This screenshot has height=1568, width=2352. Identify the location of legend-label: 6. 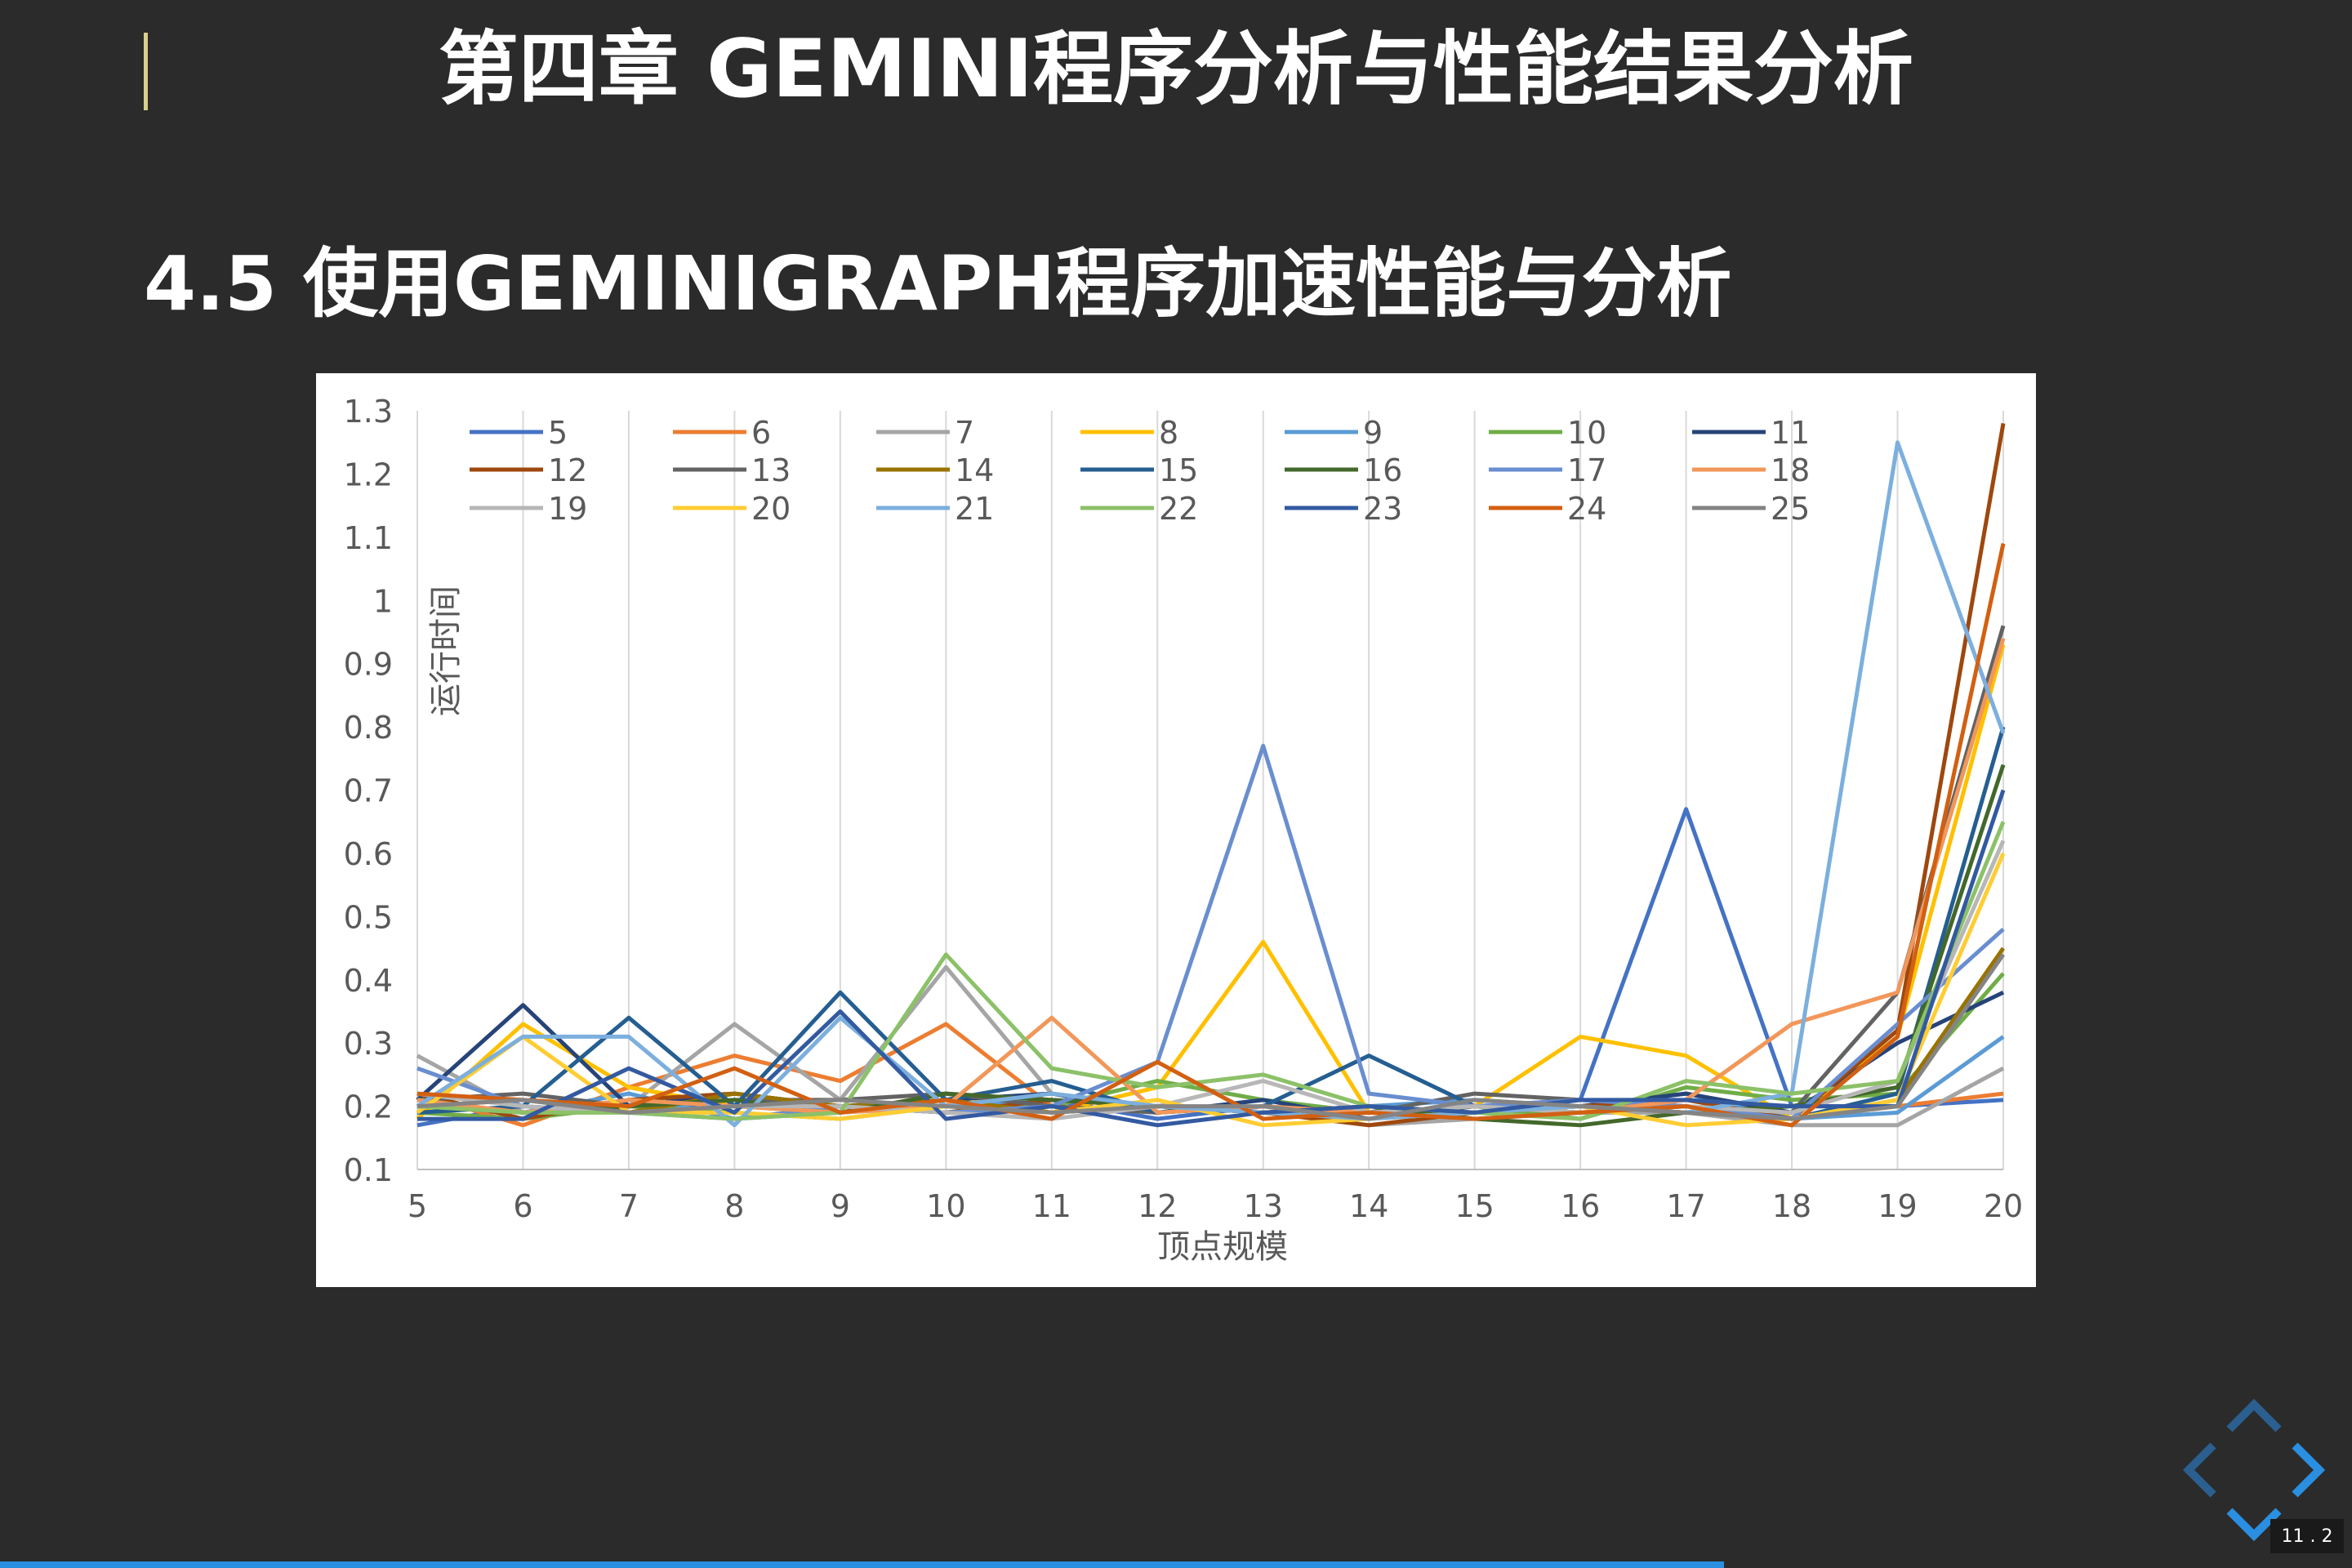
(761, 433).